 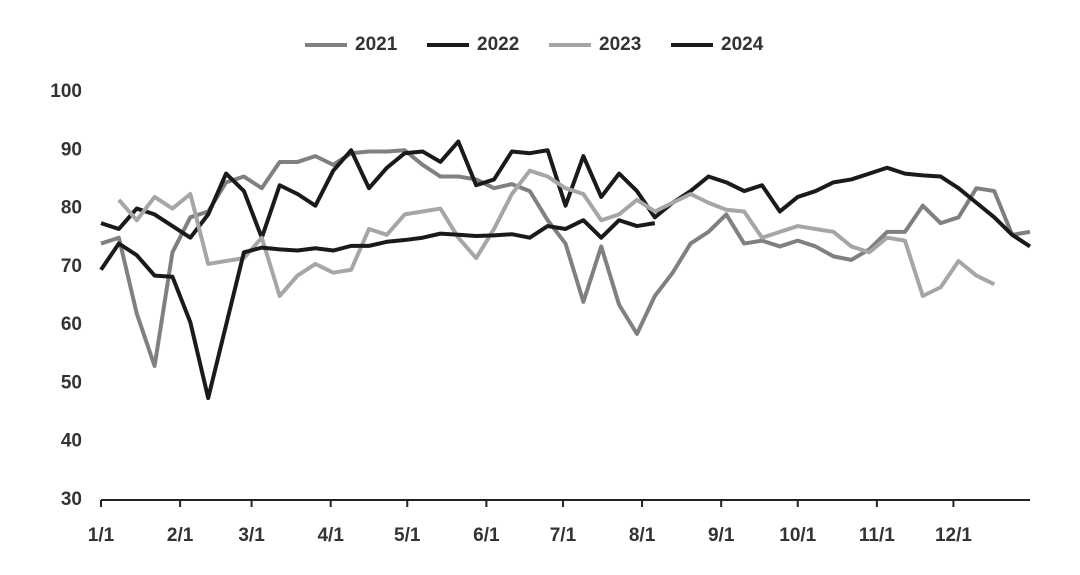 What do you see at coordinates (101, 535) in the screenshot?
I see `x-tick-label: 1/1` at bounding box center [101, 535].